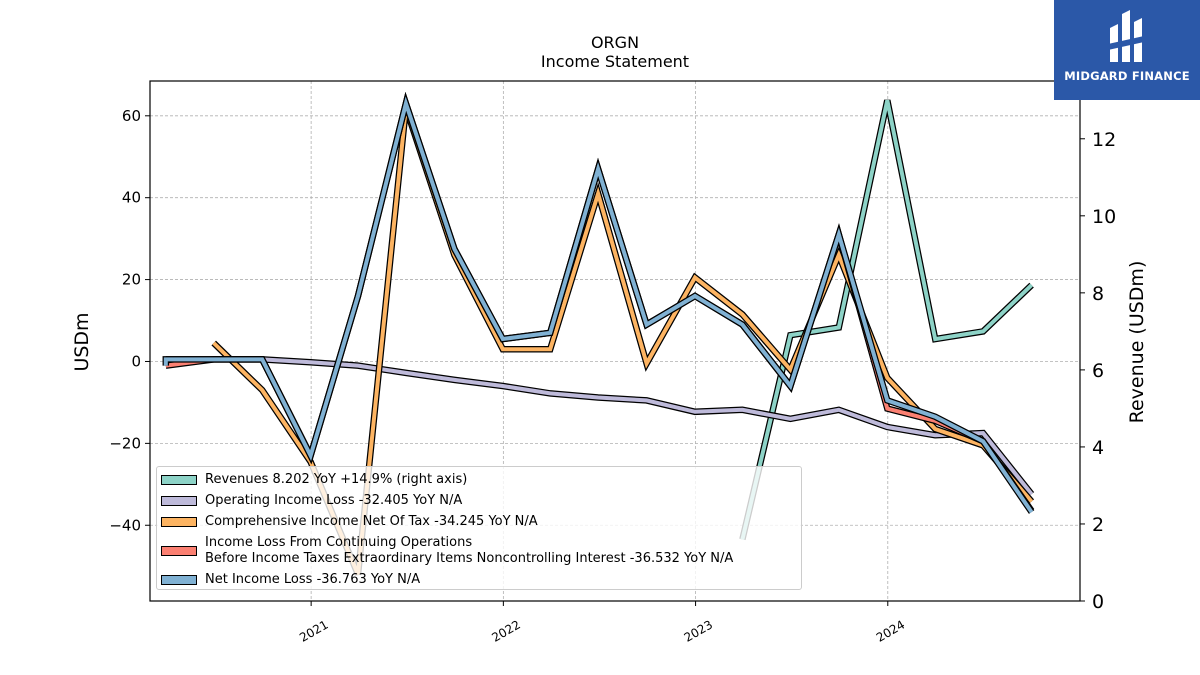  I want to click on y-tick-label-right: 4, so click(1098, 448).